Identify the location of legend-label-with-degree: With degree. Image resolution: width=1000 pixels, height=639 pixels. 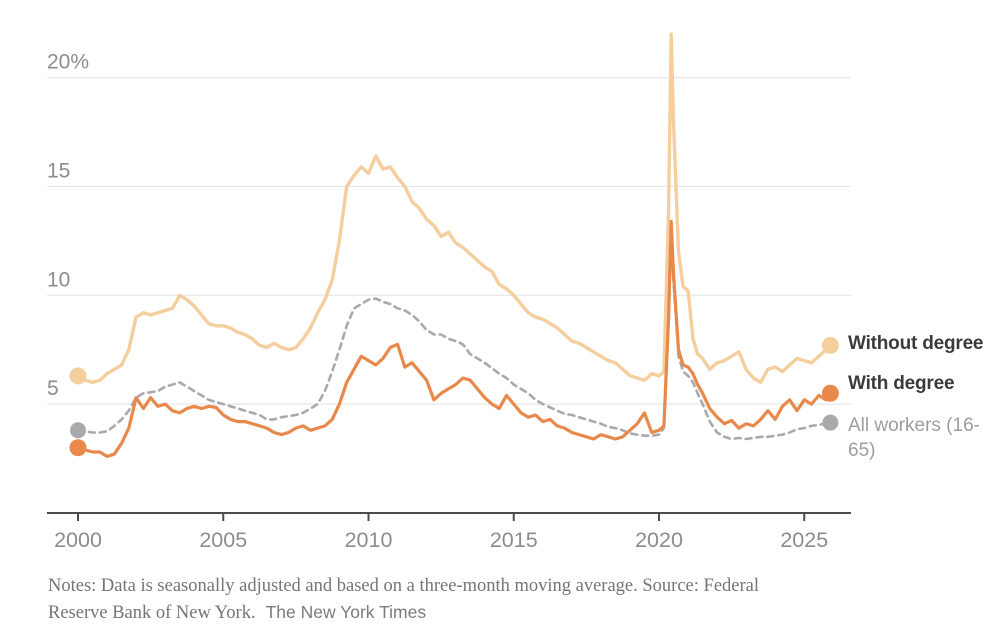
(901, 383).